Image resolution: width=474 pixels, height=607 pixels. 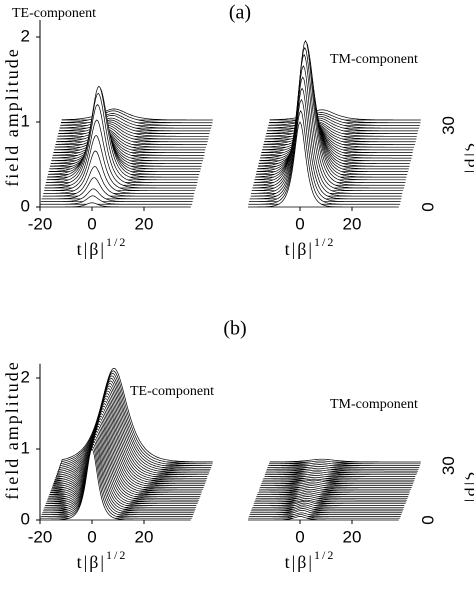 I want to click on panel-title: TE-component, so click(x=172, y=391).